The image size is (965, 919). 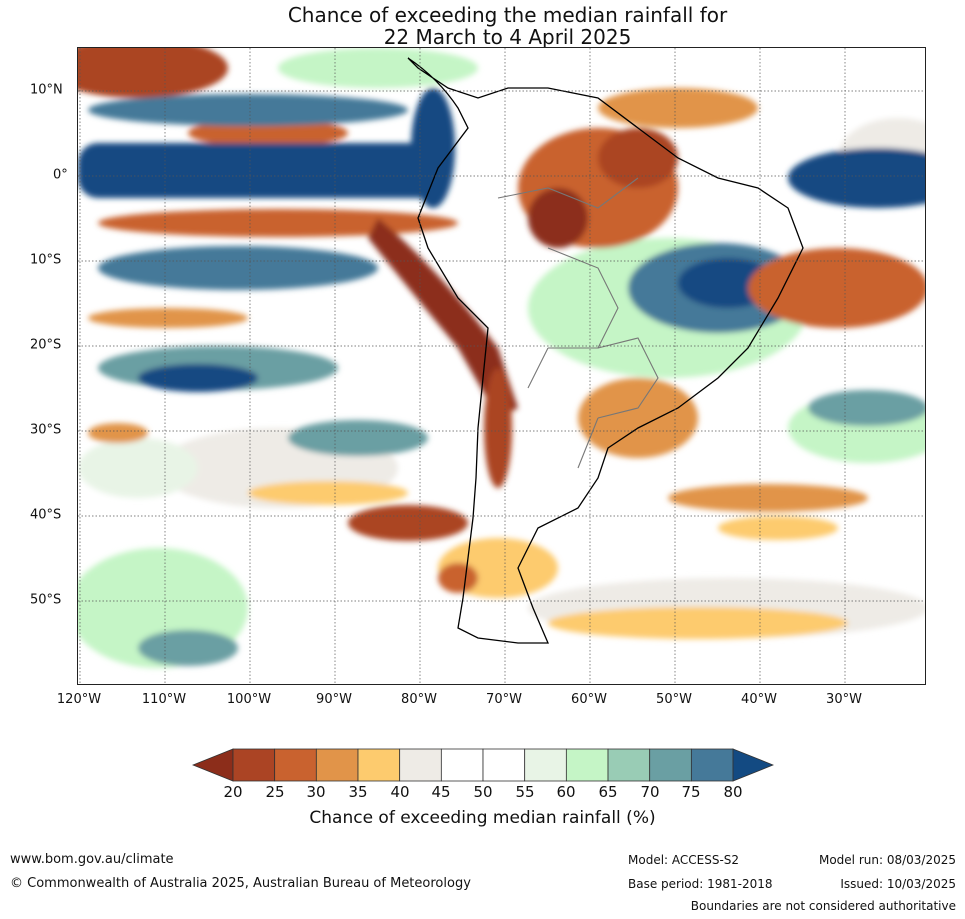 I want to click on bom-website-link: www.bom.gov.au/climate, so click(x=92, y=859).